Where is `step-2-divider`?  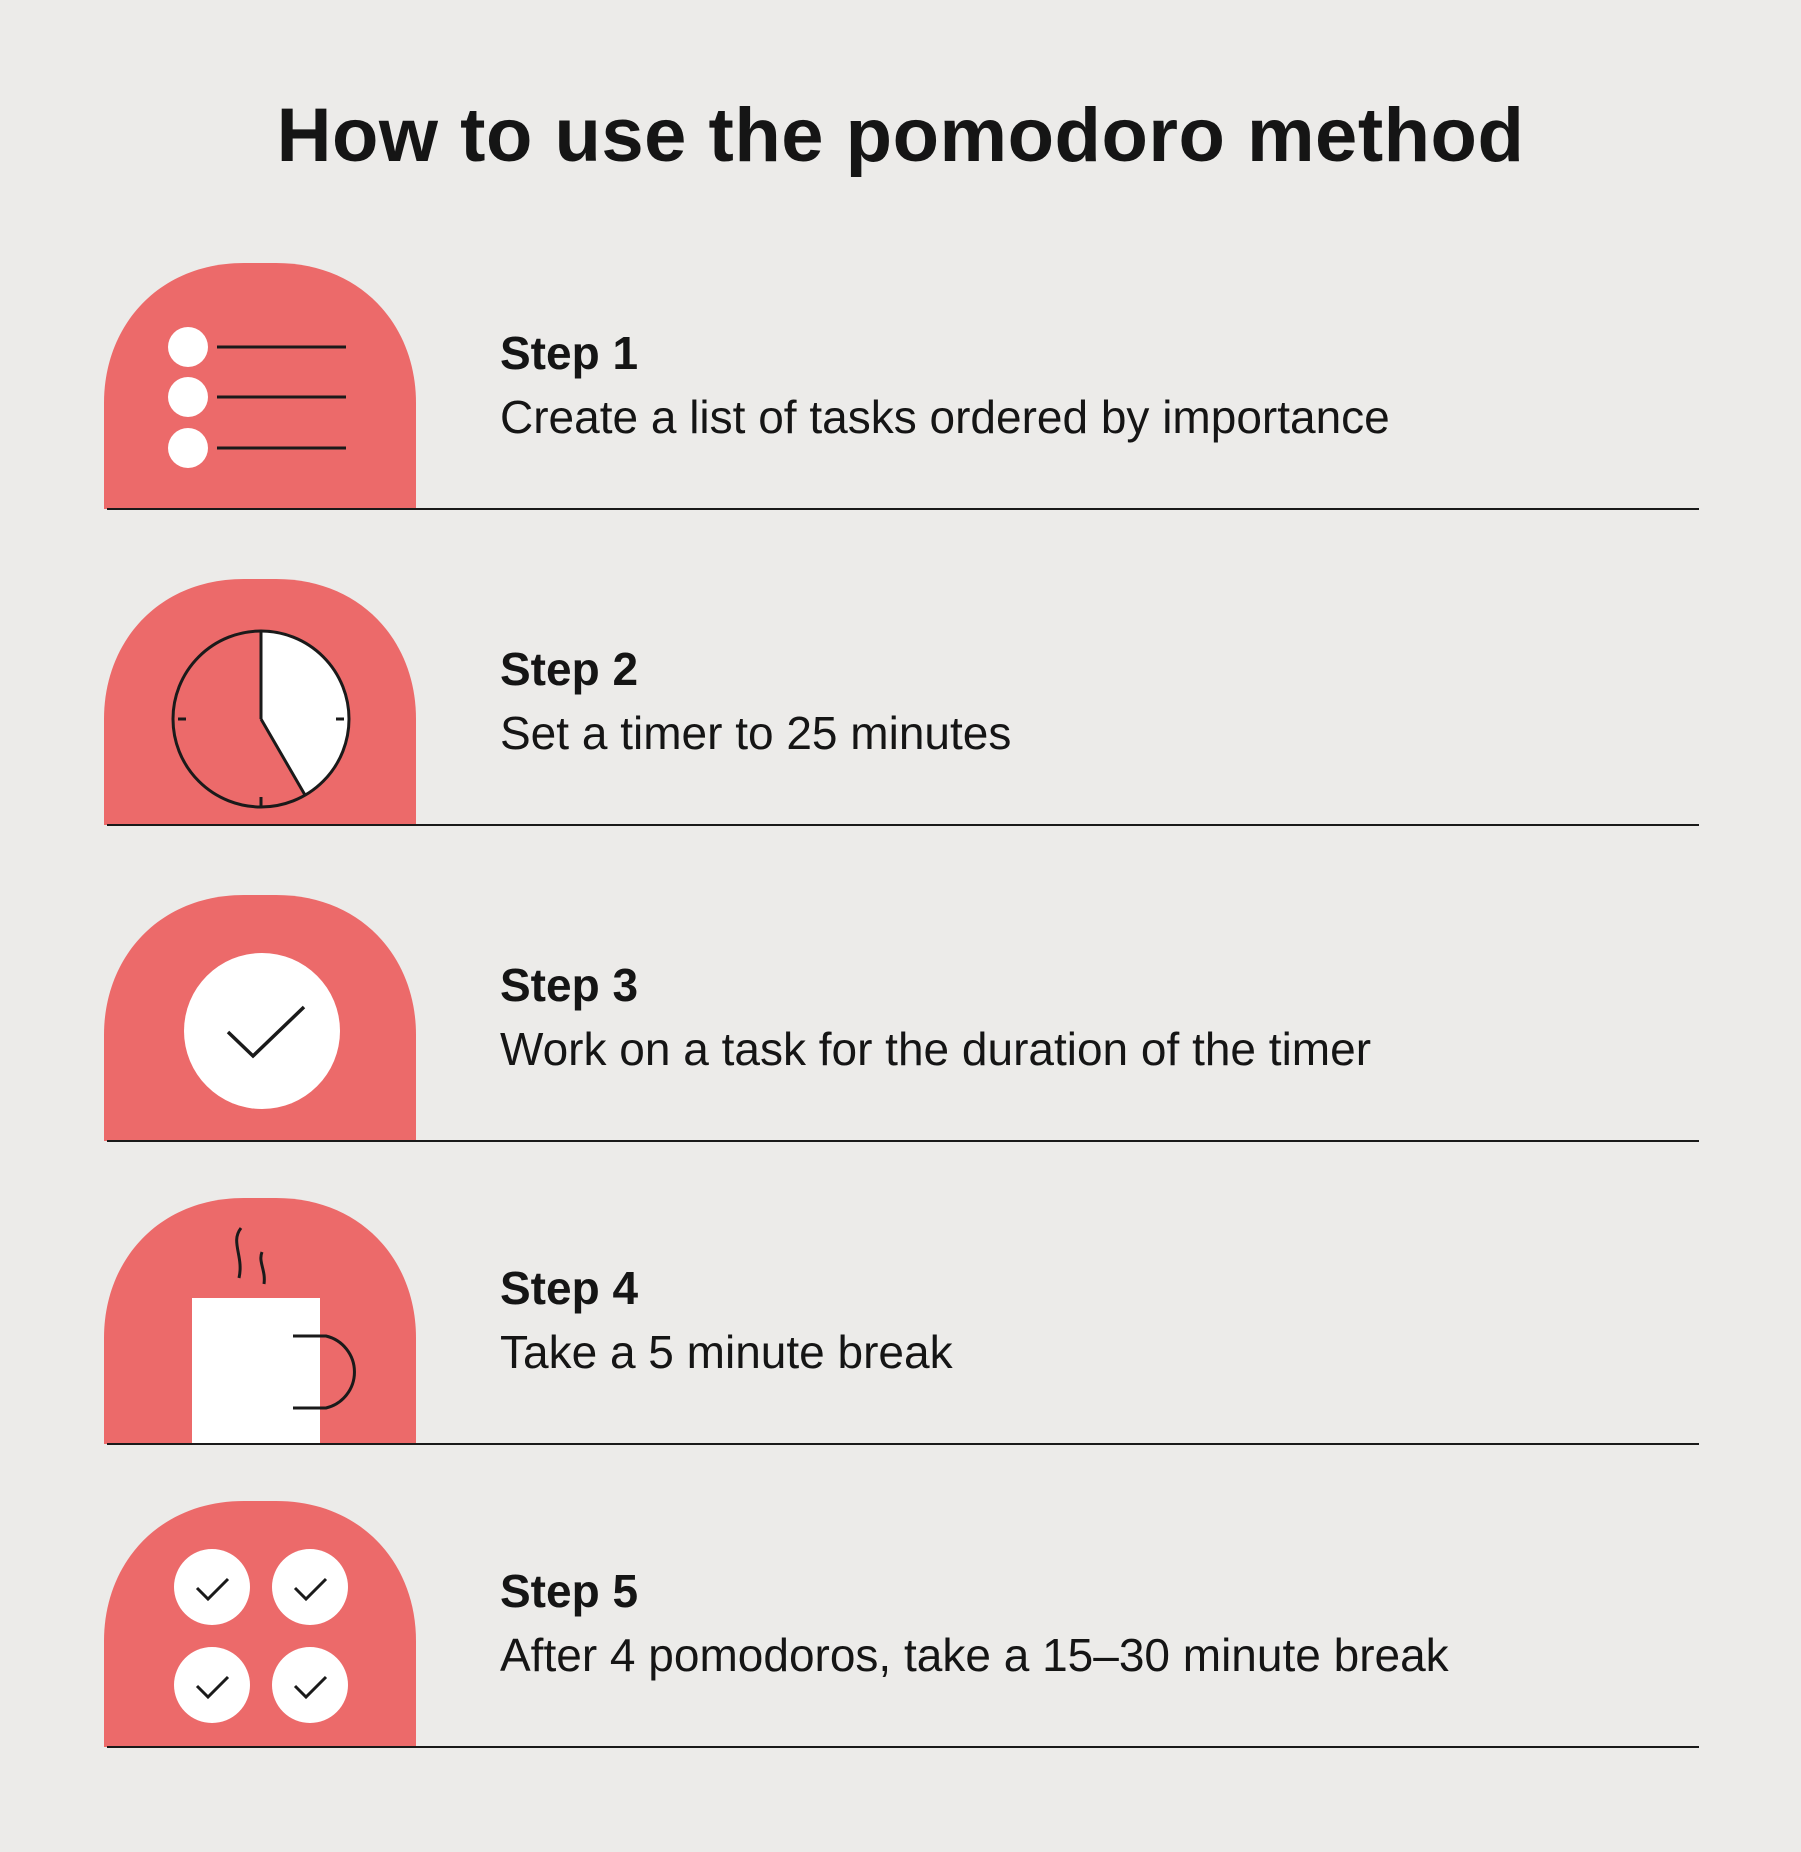 step-2-divider is located at coordinates (903, 825).